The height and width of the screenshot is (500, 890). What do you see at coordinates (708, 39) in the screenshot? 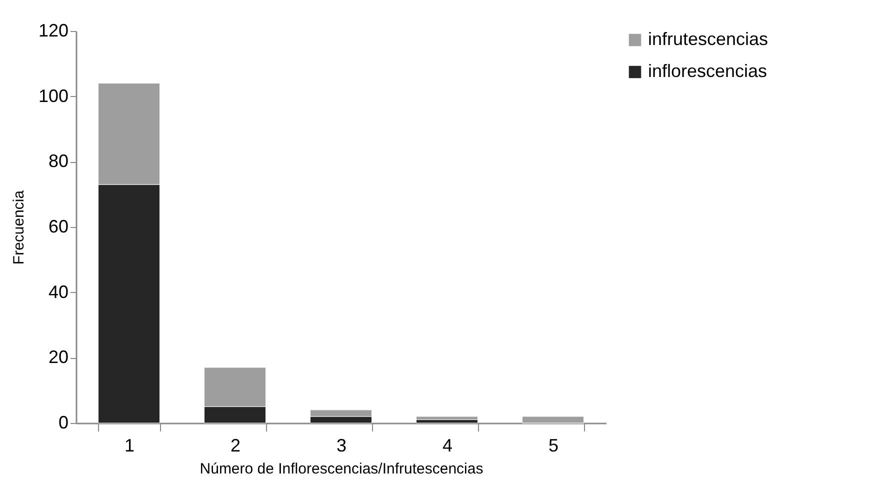
I see `legend-label: infrutescencias` at bounding box center [708, 39].